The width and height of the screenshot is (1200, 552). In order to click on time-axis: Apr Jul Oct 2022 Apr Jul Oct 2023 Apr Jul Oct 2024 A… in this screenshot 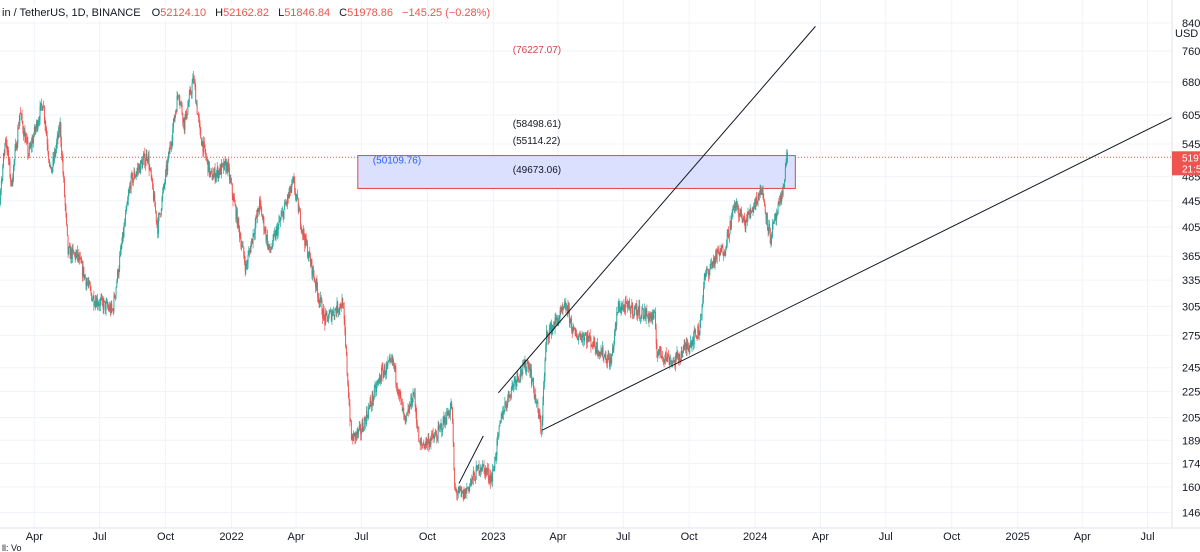, I will do `click(600, 535)`.